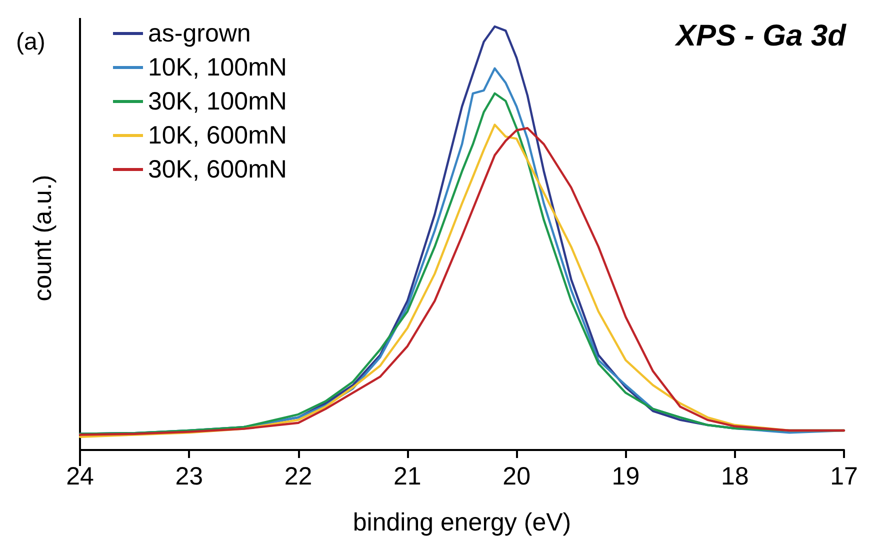 This screenshot has height=558, width=879. What do you see at coordinates (298, 476) in the screenshot?
I see `x-tick-label: 22` at bounding box center [298, 476].